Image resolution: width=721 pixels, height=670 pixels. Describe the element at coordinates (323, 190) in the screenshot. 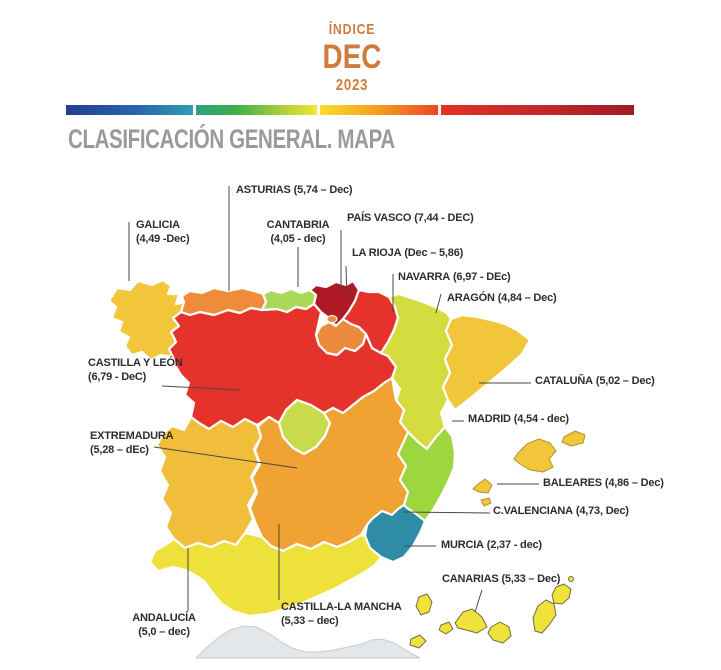

I see `region-value: (5,74 – Dec)` at that location.